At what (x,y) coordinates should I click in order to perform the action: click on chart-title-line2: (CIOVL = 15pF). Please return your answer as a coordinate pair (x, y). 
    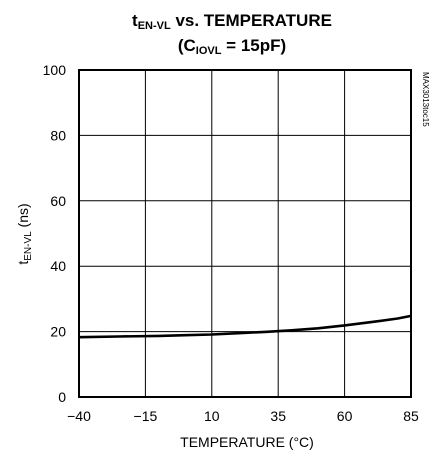
    Looking at the image, I should click on (232, 46).